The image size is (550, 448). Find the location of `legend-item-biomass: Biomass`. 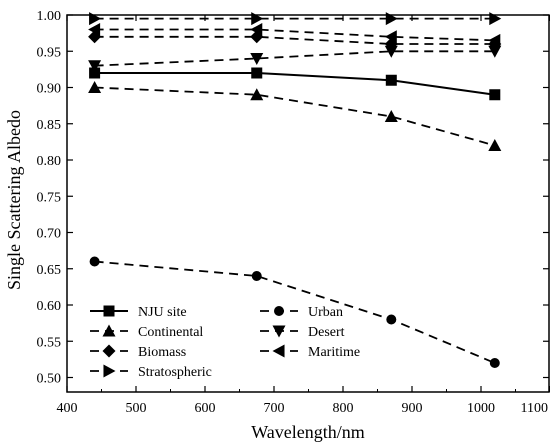

legend-item-biomass: Biomass is located at coordinates (138, 352).